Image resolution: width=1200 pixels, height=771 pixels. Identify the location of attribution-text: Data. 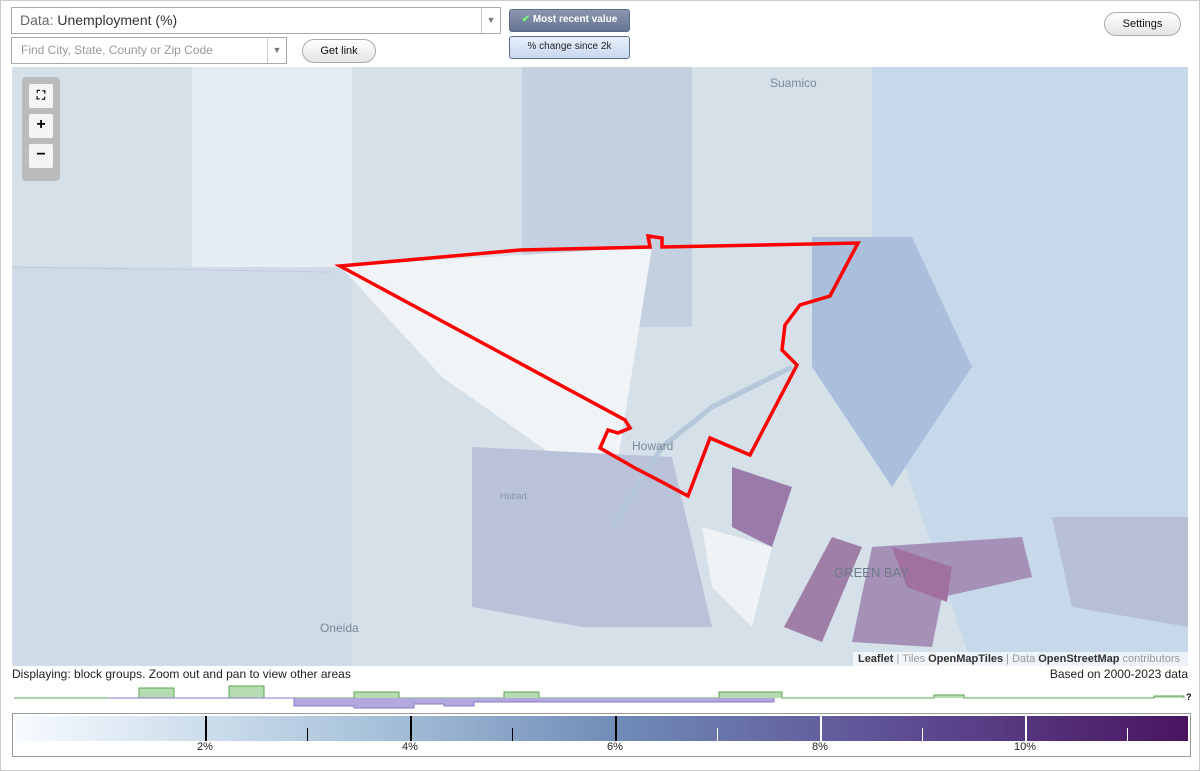
(1023, 659).